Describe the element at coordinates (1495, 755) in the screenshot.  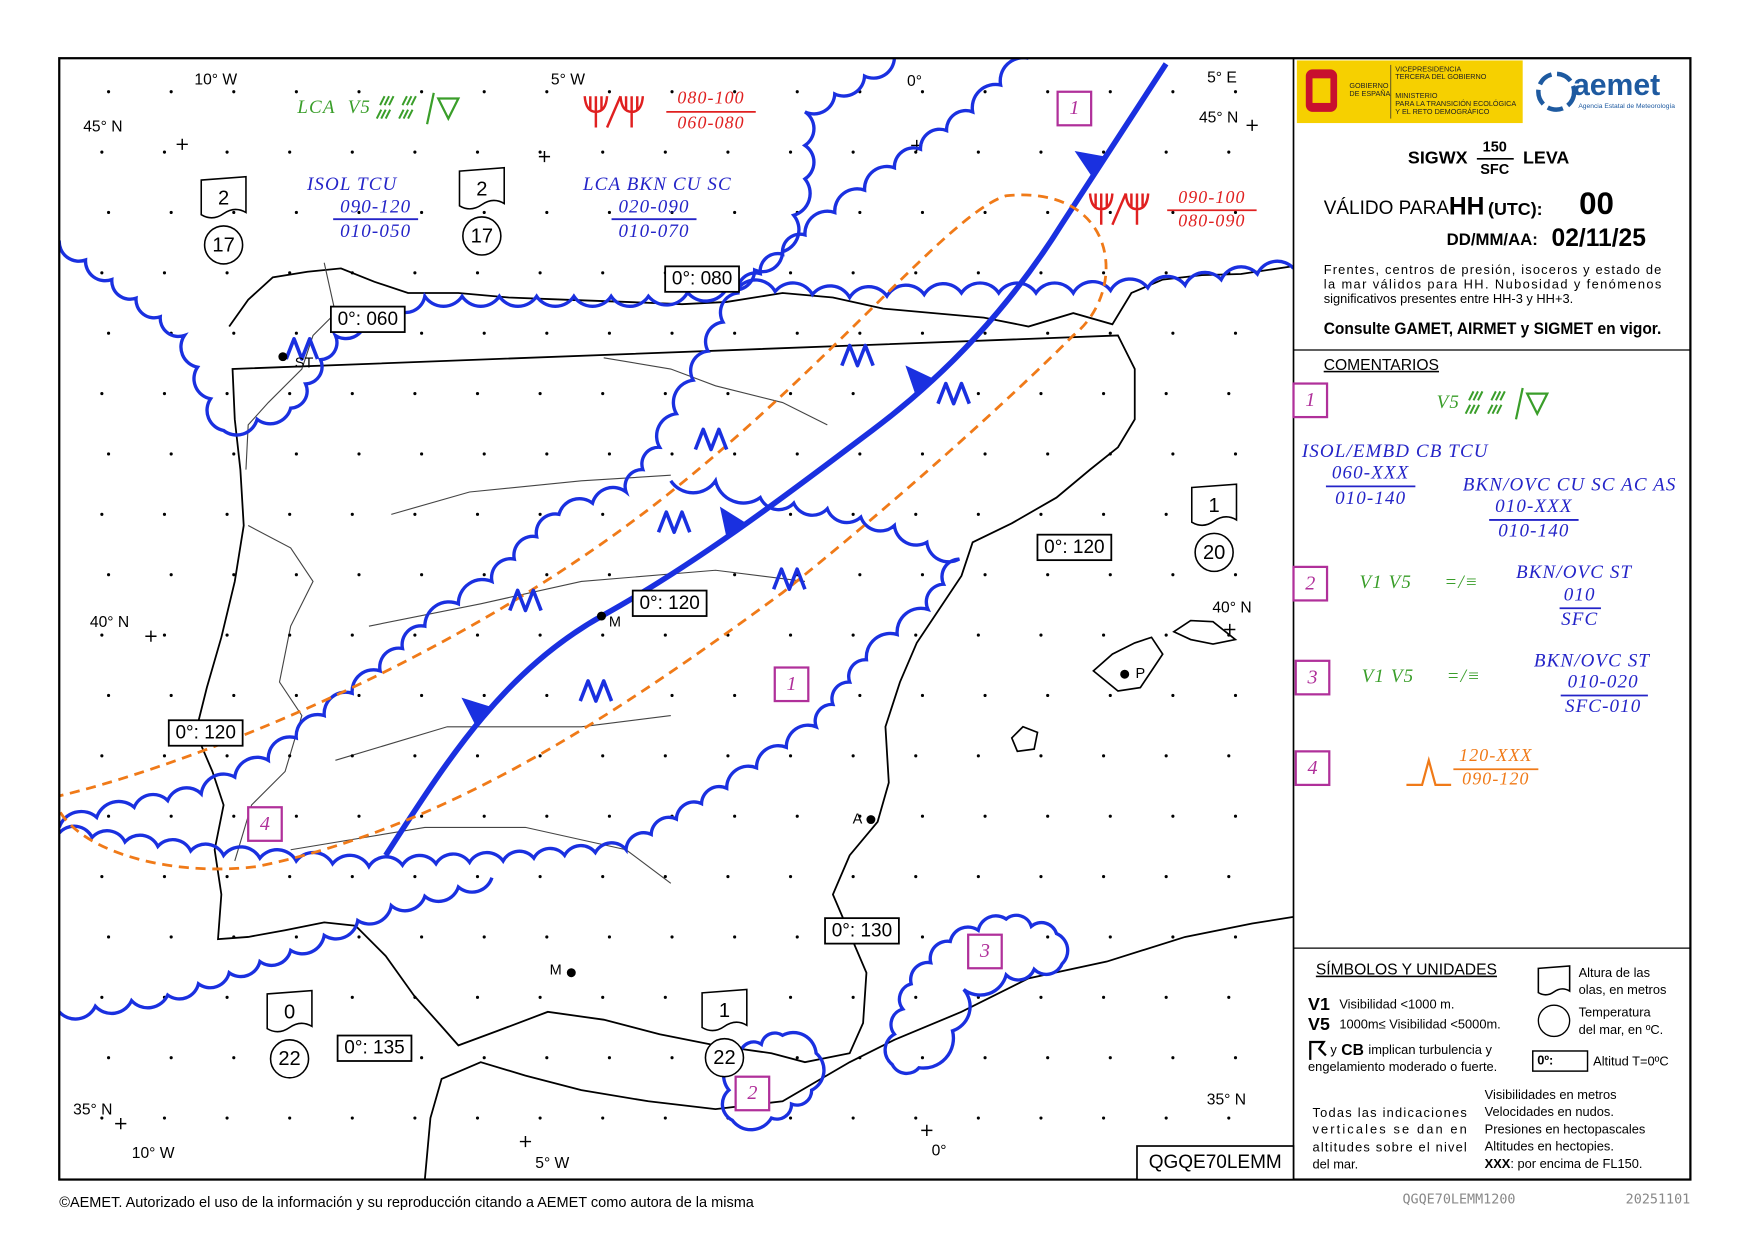
I see `comment-top: 120-XXX` at that location.